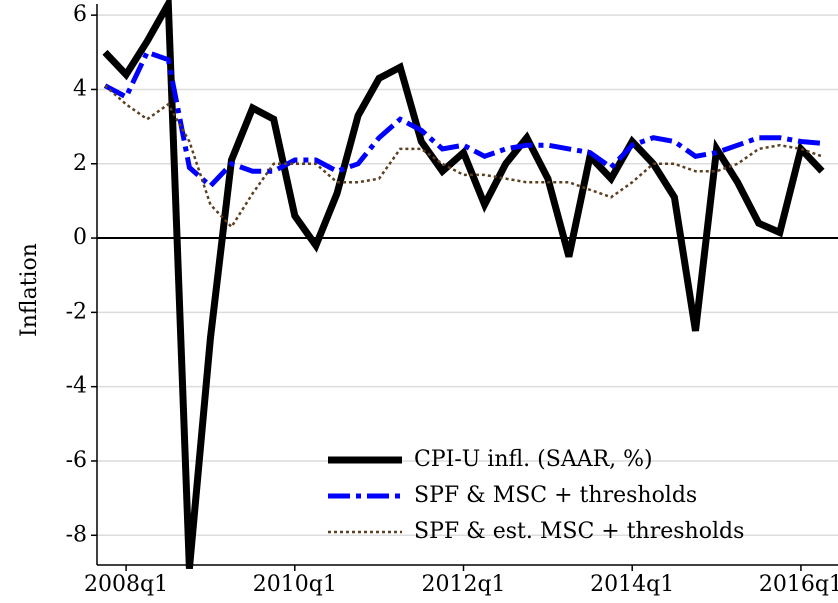 This screenshot has height=603, width=838. What do you see at coordinates (80, 237) in the screenshot?
I see `y-tick-label: 0` at bounding box center [80, 237].